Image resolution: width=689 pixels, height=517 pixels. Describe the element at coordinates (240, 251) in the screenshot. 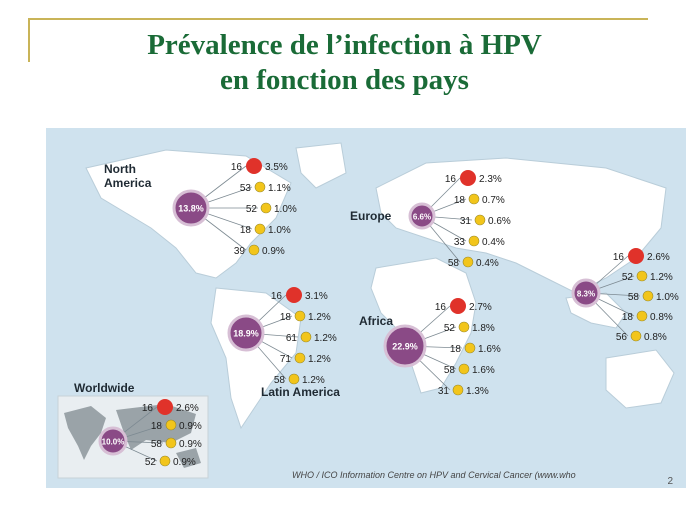

I see `hpv-type-label: 39` at that location.